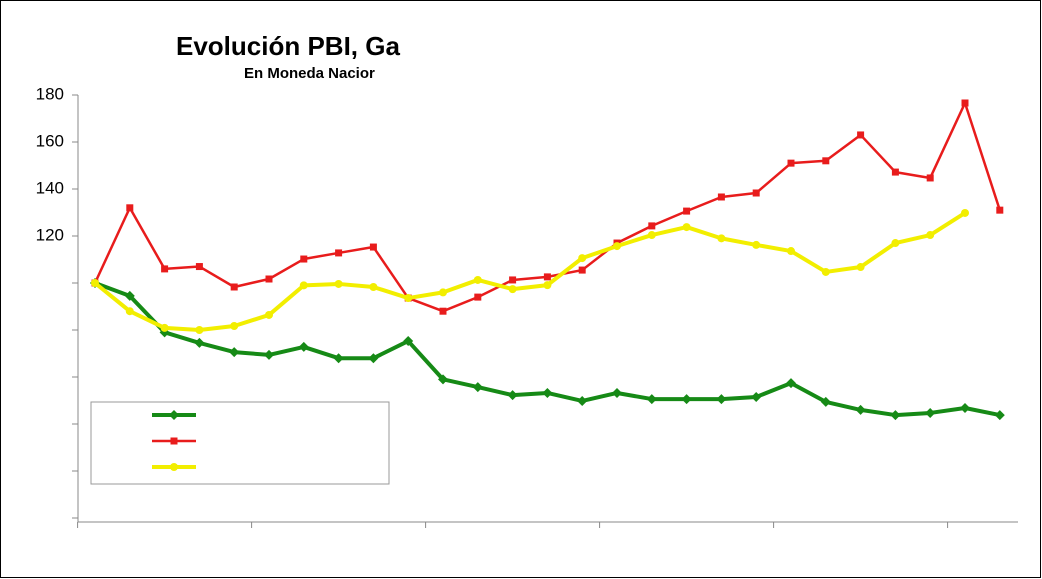 This screenshot has height=579, width=1042. Describe the element at coordinates (50, 140) in the screenshot. I see `y-tick-label: 160` at that location.